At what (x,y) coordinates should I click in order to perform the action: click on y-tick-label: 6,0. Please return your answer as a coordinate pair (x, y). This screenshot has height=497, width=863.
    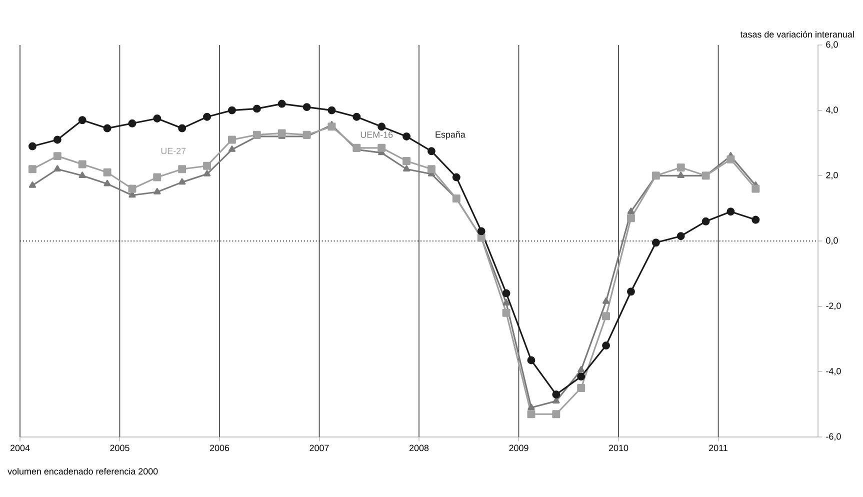
    Looking at the image, I should click on (832, 45).